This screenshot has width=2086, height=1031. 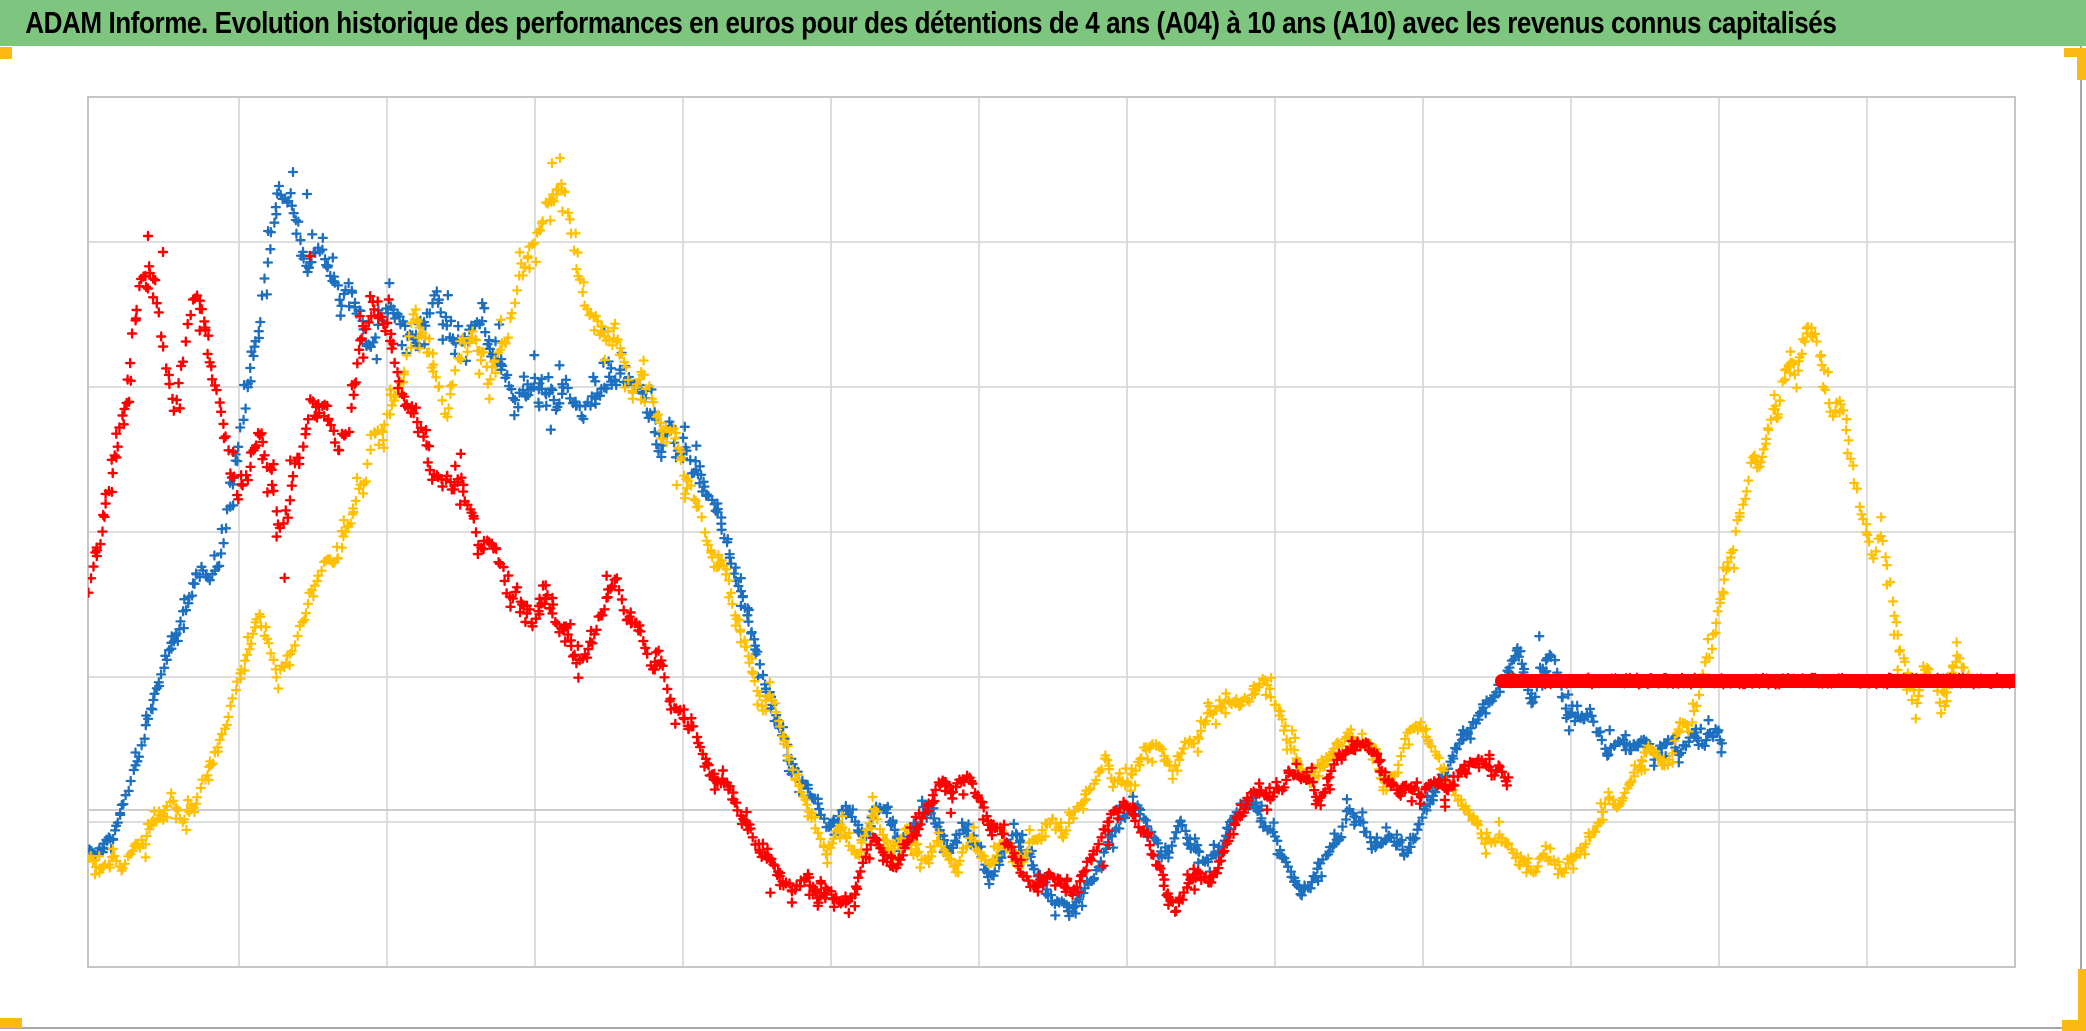 I want to click on yellow-corner-bottom-left, so click(x=11, y=1023).